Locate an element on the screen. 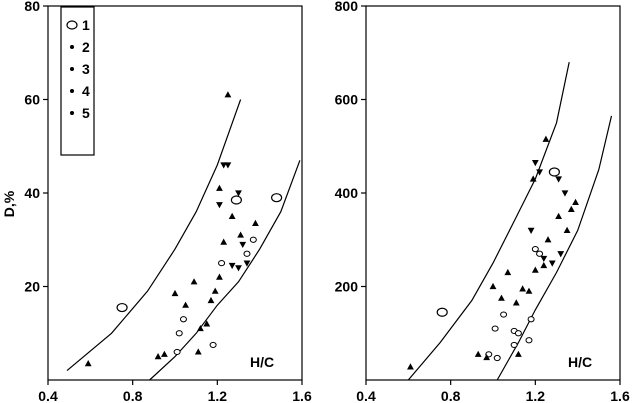 This screenshot has height=403, width=633. legend-label-2: 2 is located at coordinates (86, 47).